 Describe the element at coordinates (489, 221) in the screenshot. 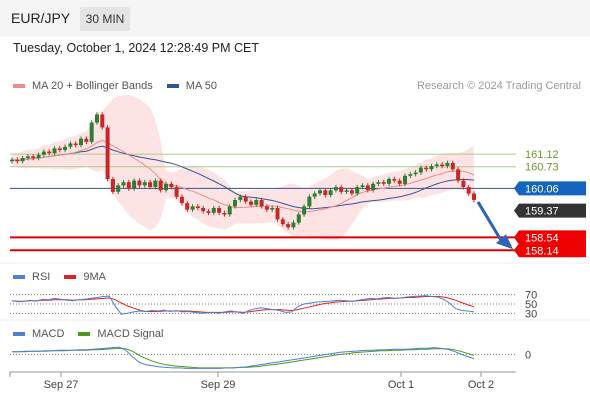

I see `forecast-arrow-shaft` at that location.